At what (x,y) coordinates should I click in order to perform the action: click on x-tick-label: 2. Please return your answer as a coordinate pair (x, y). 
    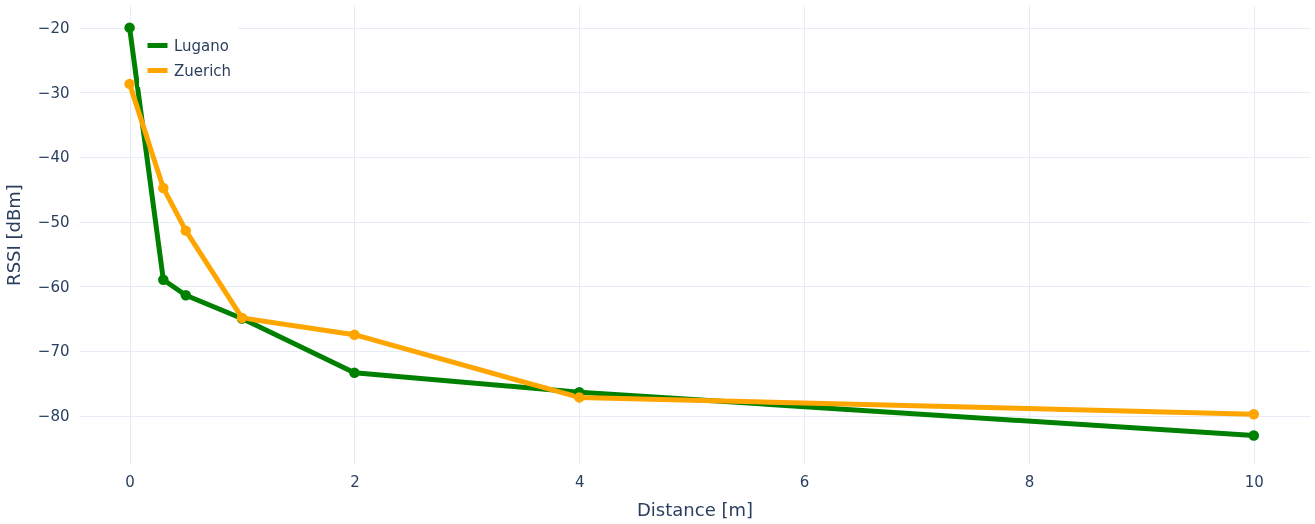
    Looking at the image, I should click on (355, 481).